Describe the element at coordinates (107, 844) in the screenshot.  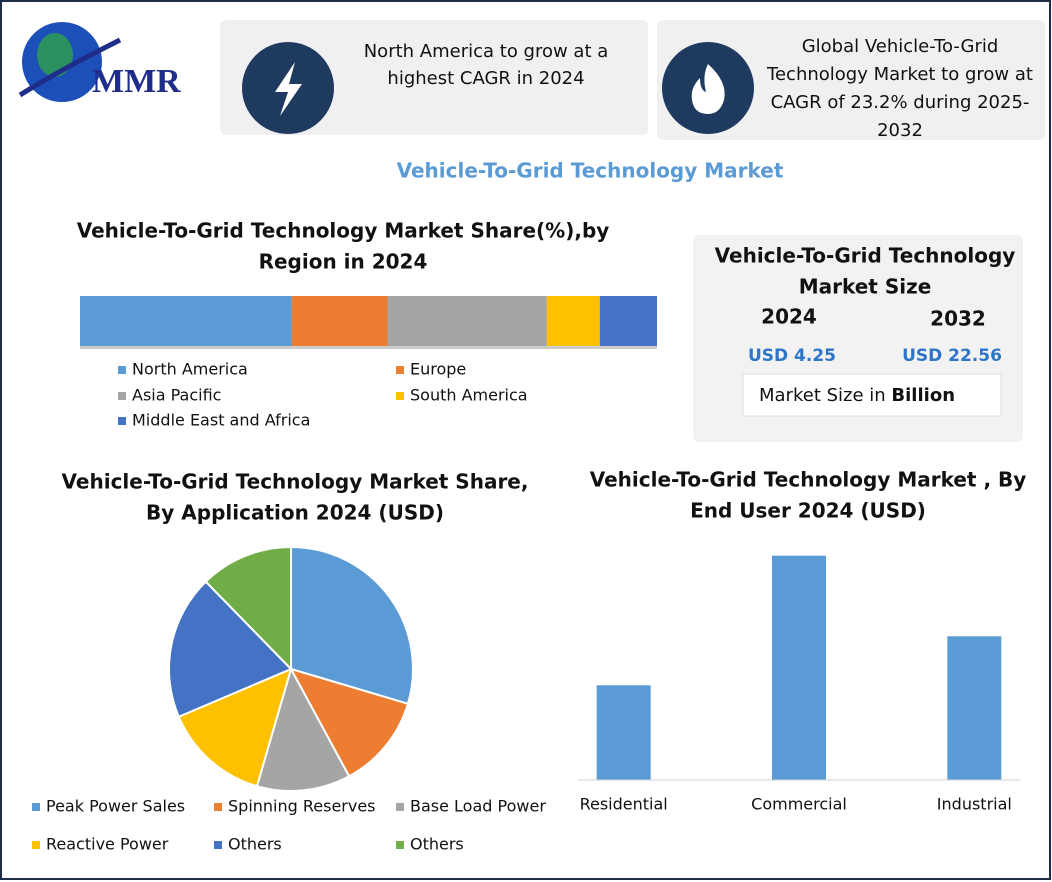
I see `legend-label: Reactive Power` at that location.